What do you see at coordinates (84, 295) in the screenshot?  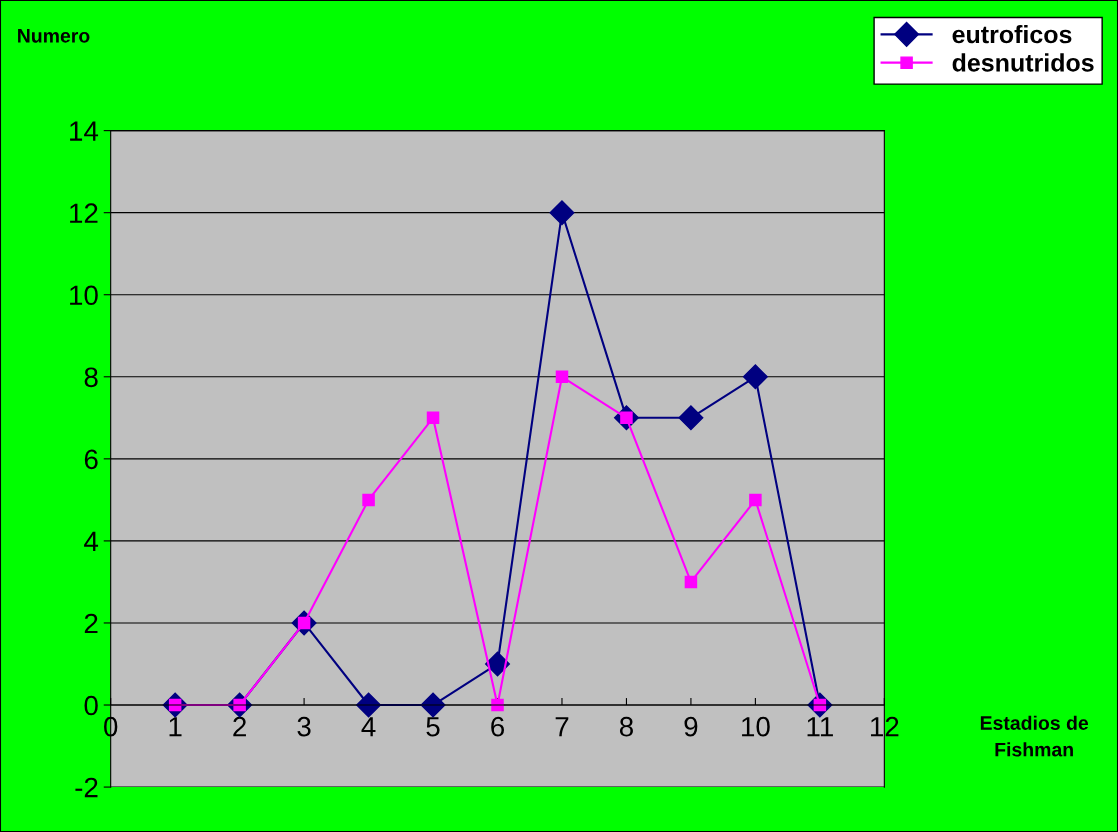 I see `y-tick-label: 10` at bounding box center [84, 295].